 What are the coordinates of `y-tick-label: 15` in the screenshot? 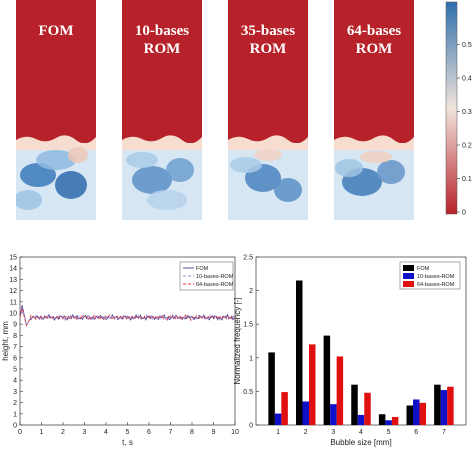 It's located at (13, 258).